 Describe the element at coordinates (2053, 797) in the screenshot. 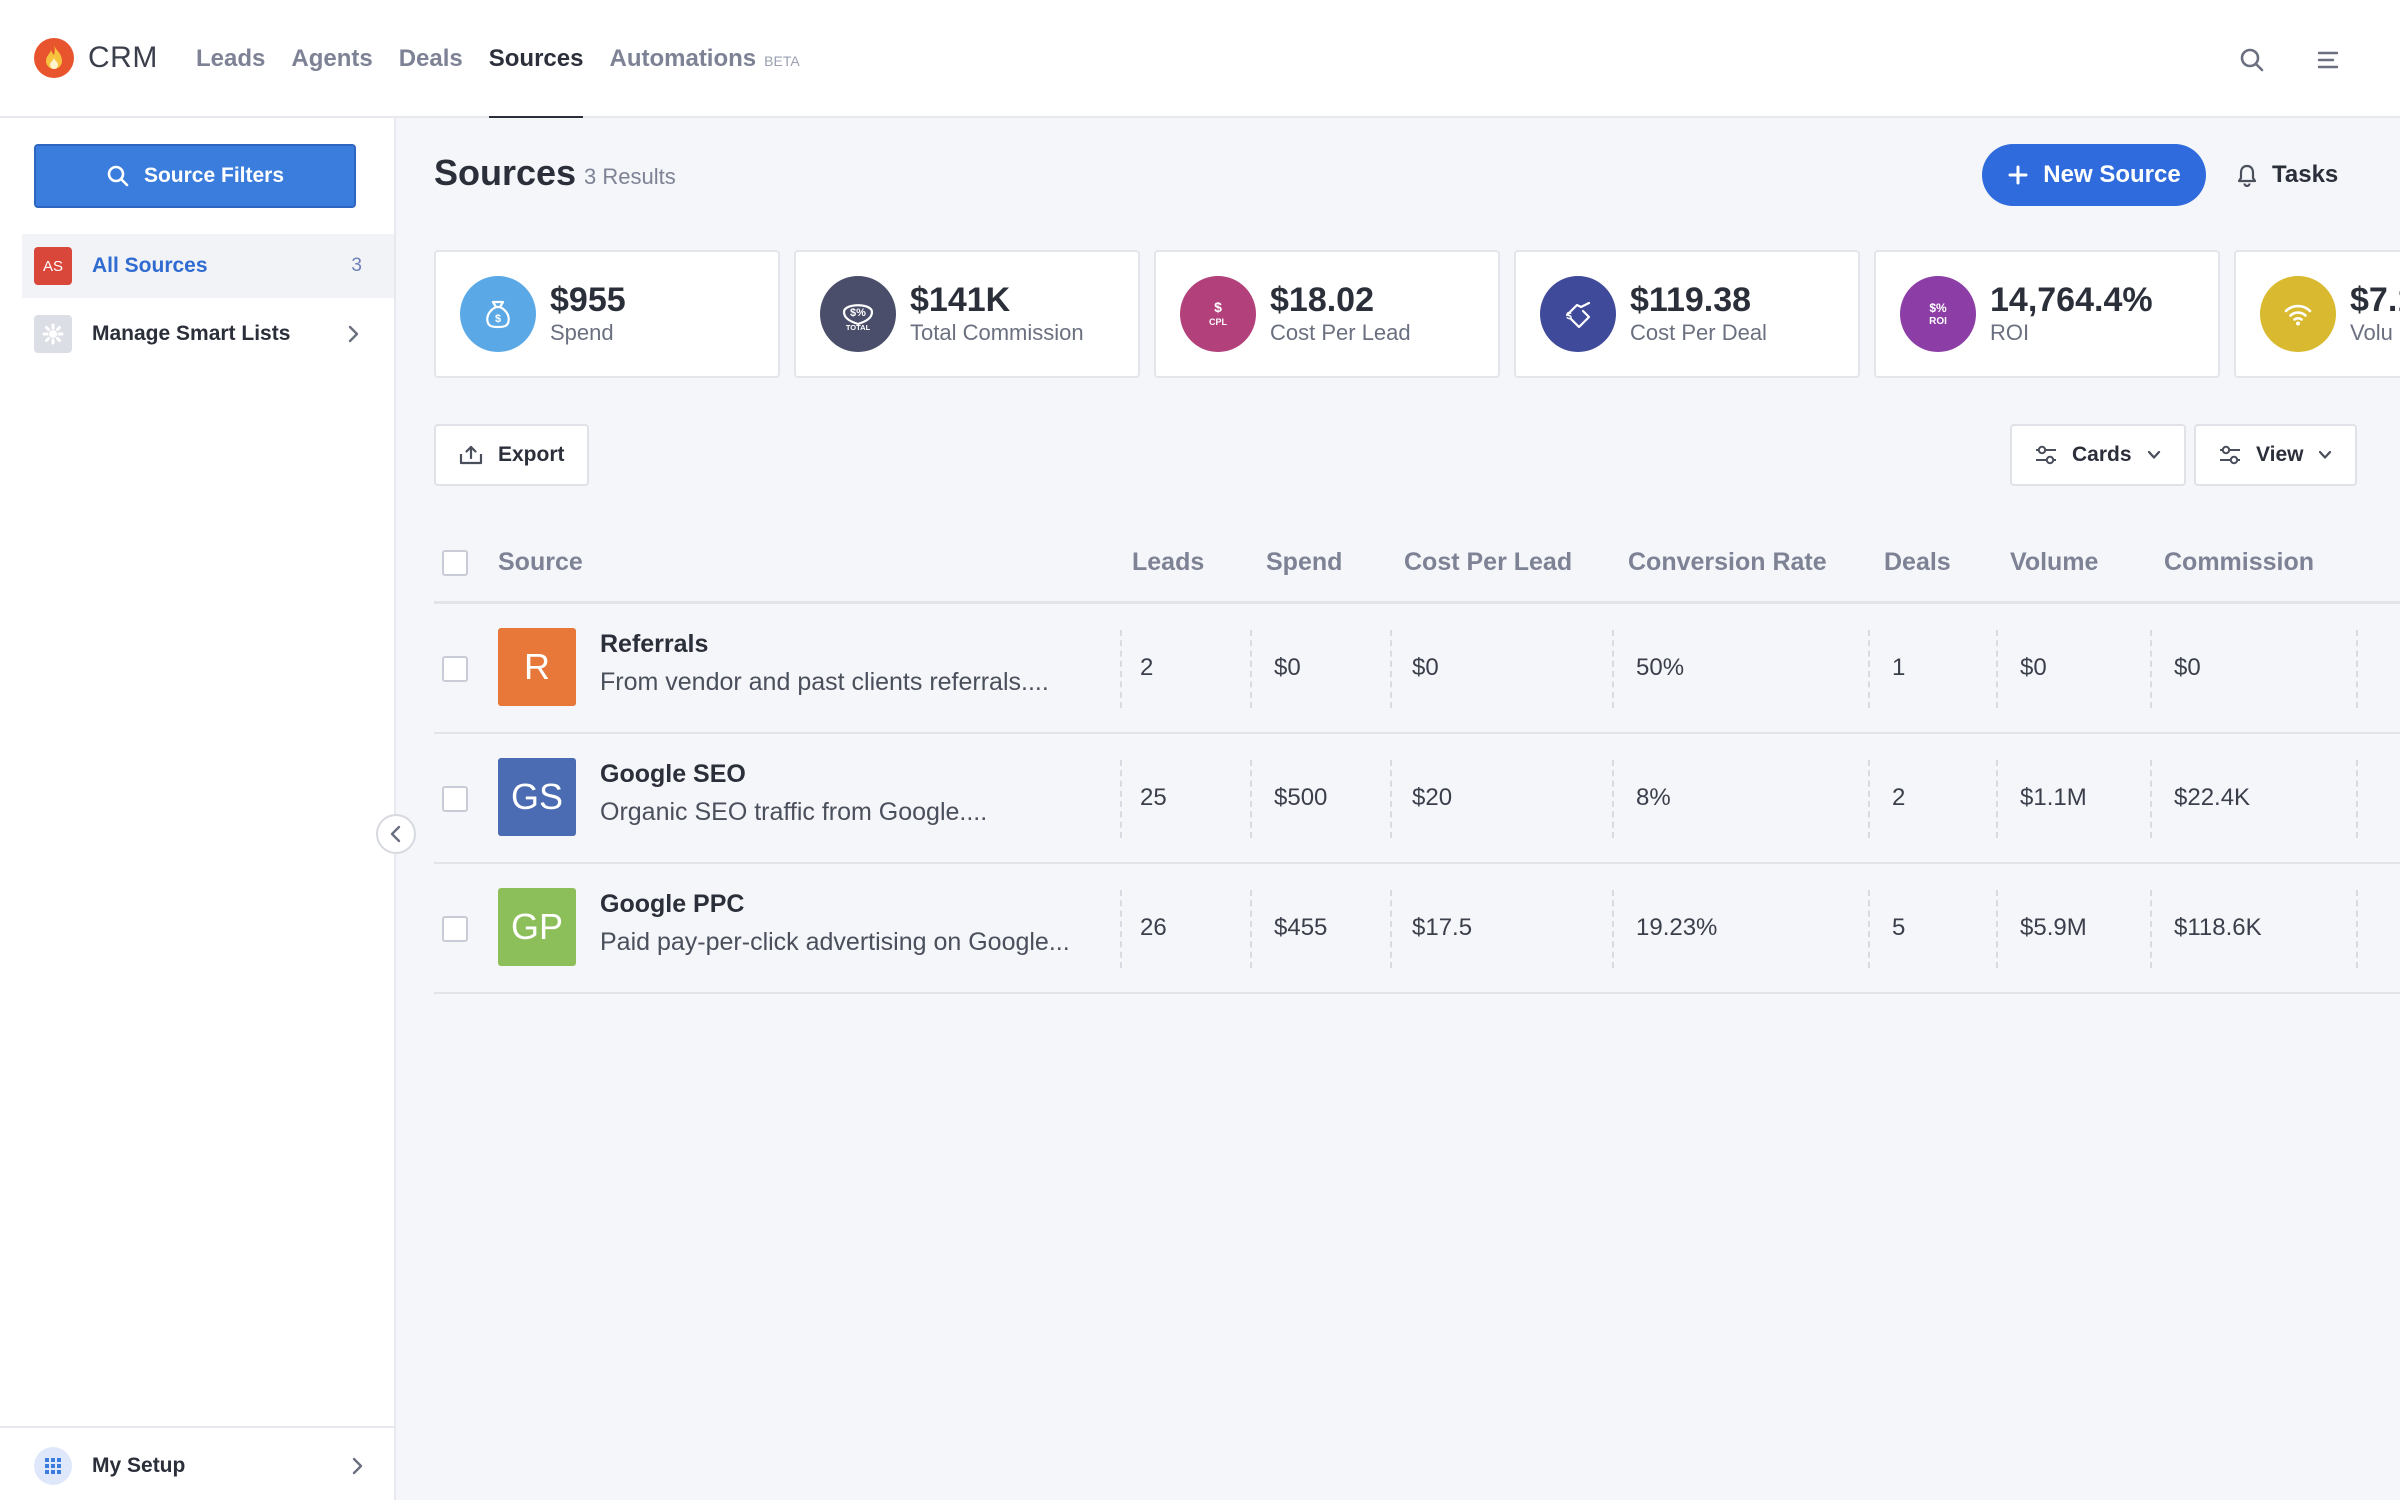

I see `cell-volume: $1.1M` at that location.